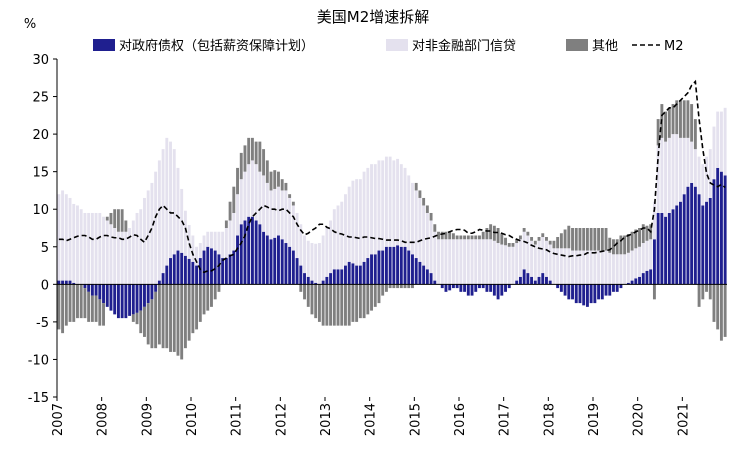  I want to click on x-tick-label: 2013, so click(326, 419).